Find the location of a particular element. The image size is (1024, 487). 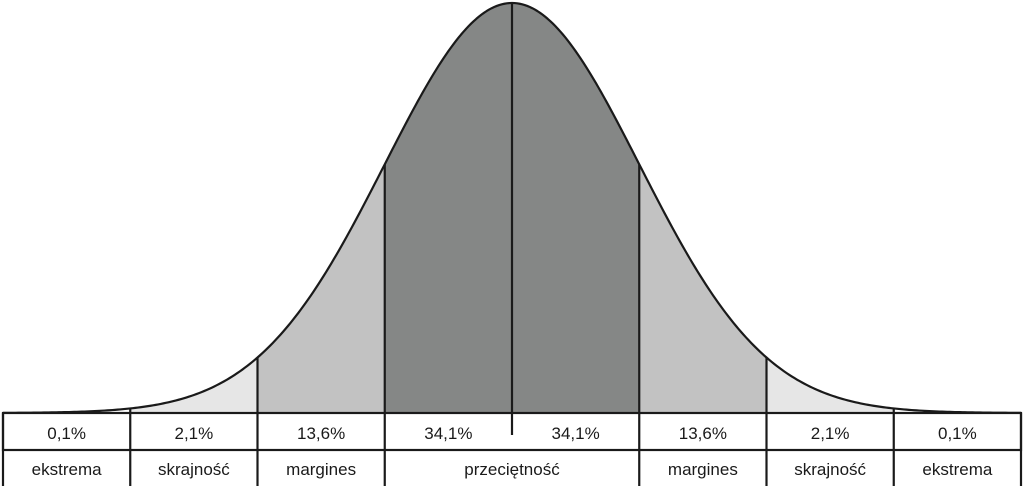

percent-label-3: 34,1% is located at coordinates (448, 433).